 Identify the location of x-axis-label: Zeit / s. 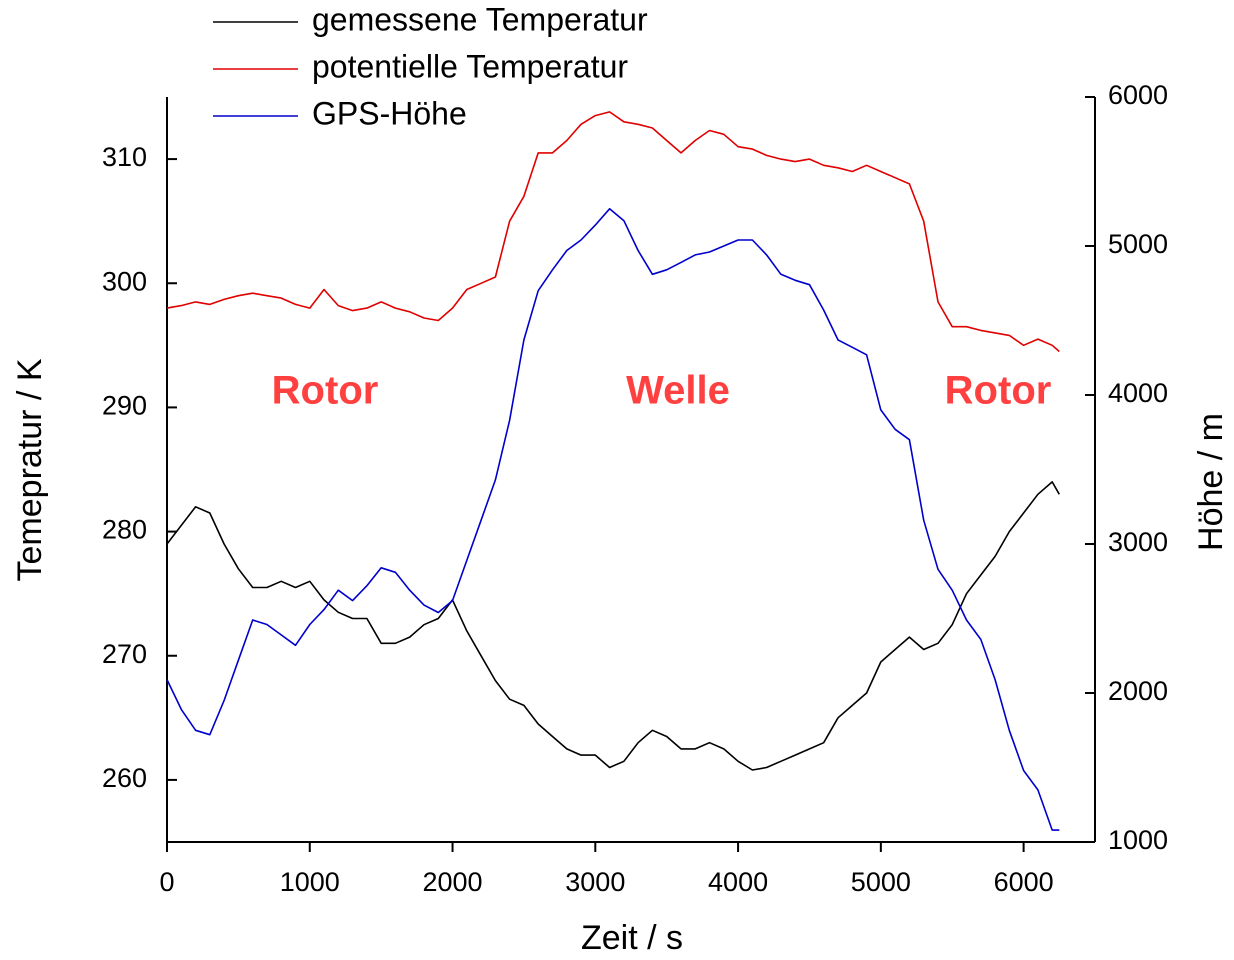
(632, 938).